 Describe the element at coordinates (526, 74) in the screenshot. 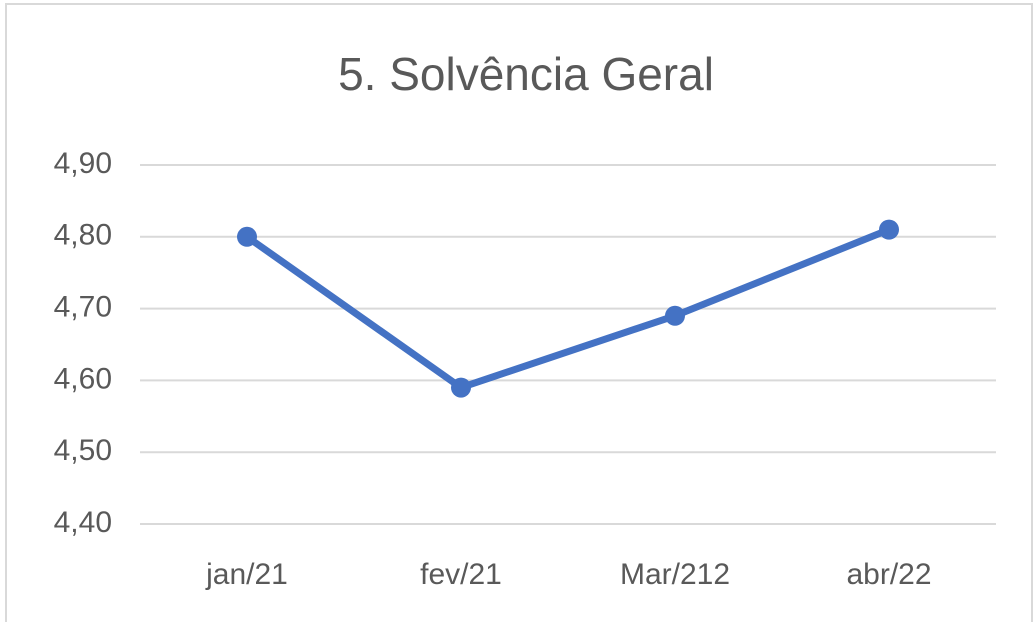

I see `chart-title: 5. Solvência Geral` at that location.